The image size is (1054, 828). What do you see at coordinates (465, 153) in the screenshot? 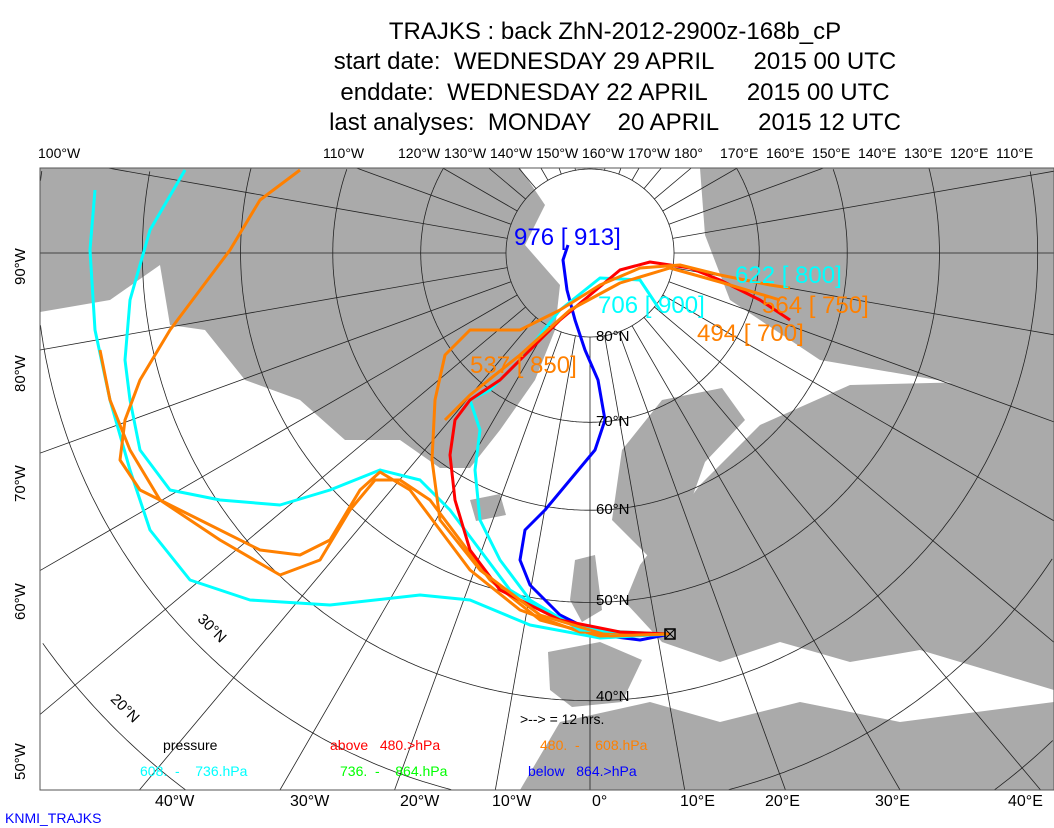
I see `top-lon-label: 130°W` at bounding box center [465, 153].